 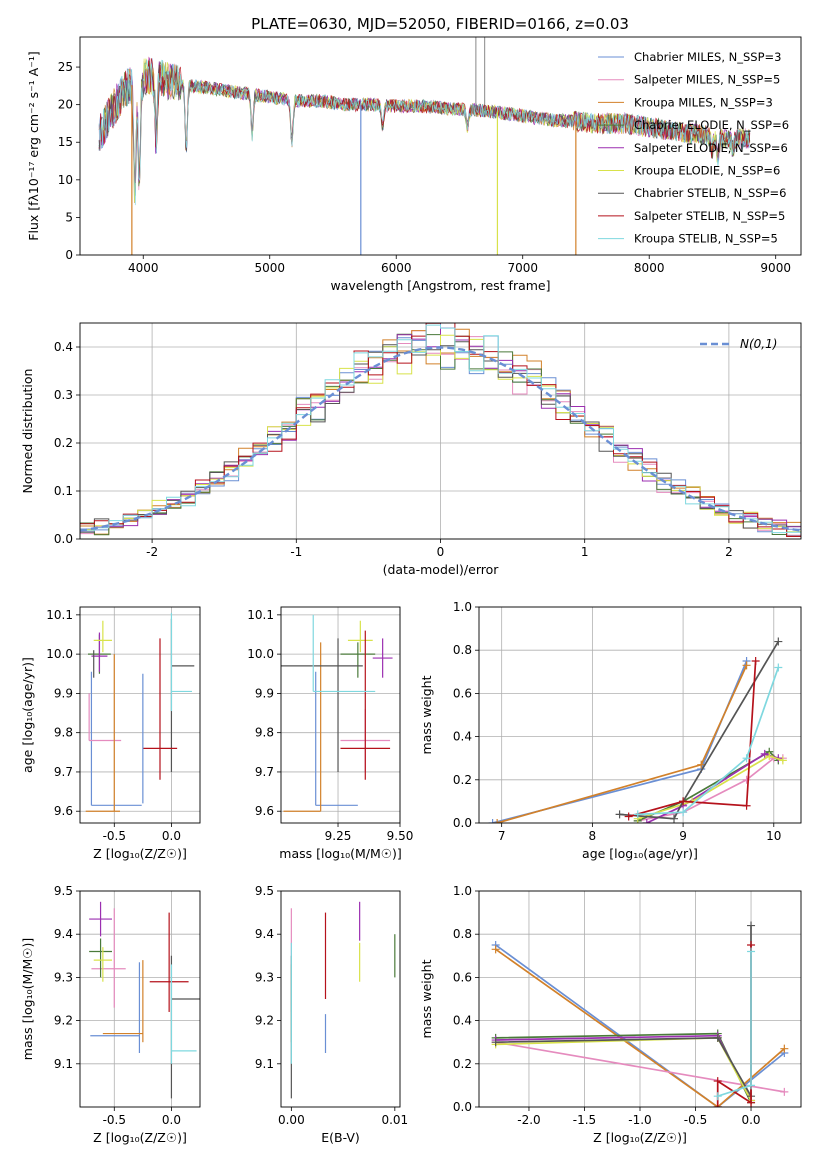 I want to click on spectrum-legend-label-3: Chabrier ELODIE, N_SSP=6, so click(x=711, y=125).